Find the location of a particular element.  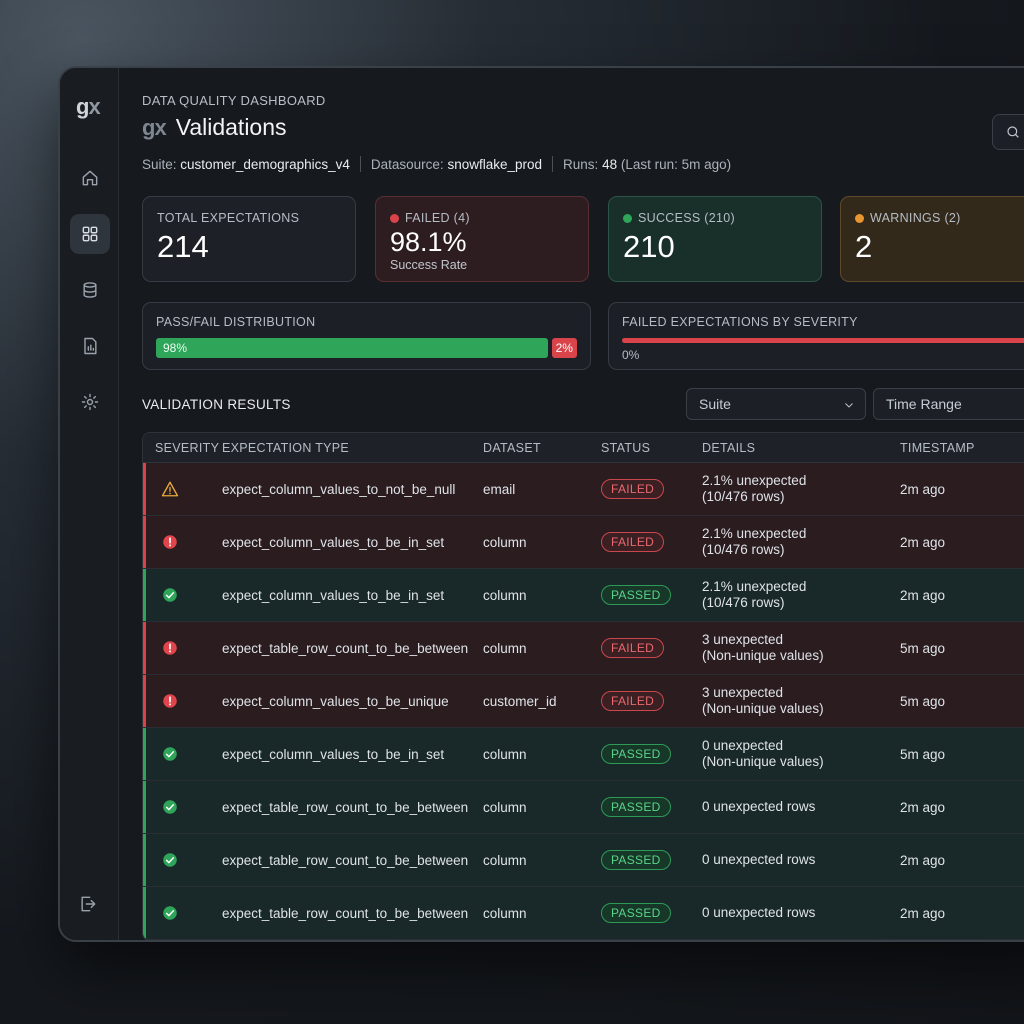

failed-card: FAILED (4) 98.1% Success Rate is located at coordinates (482, 239).